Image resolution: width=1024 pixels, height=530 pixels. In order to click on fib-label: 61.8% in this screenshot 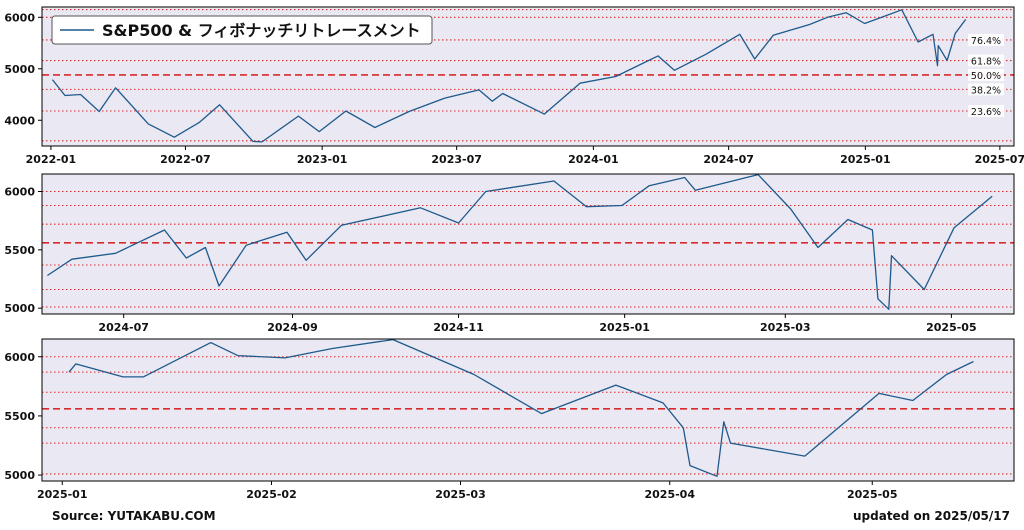, I will do `click(986, 62)`.